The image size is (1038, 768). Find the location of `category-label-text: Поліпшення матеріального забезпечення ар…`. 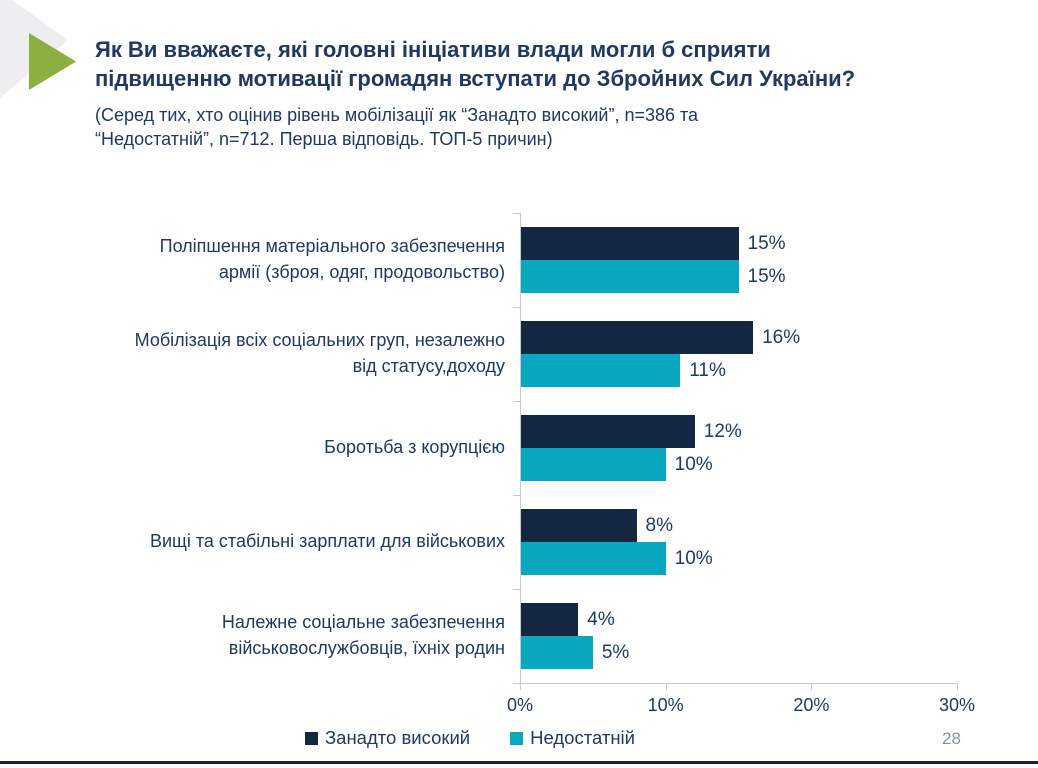

category-label-text: Поліпшення матеріального забезпечення ар… is located at coordinates (332, 259).